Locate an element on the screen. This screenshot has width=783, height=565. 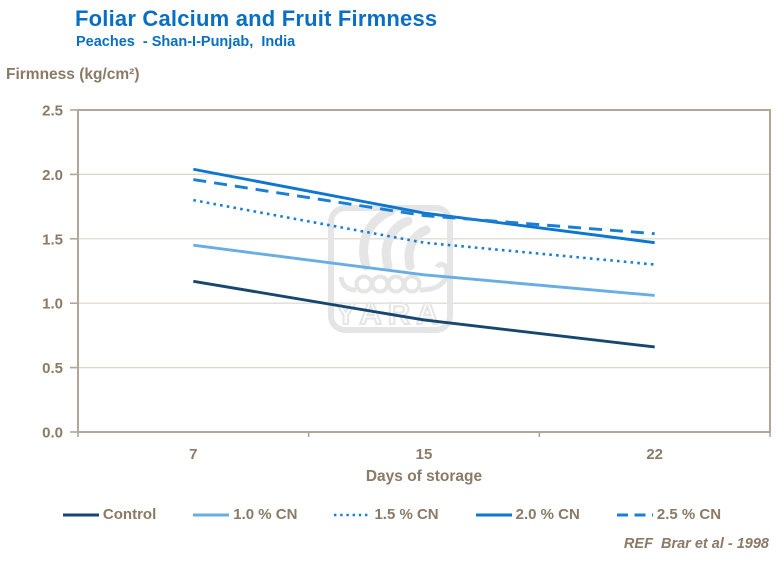
x-tick-label: 22 is located at coordinates (654, 454).